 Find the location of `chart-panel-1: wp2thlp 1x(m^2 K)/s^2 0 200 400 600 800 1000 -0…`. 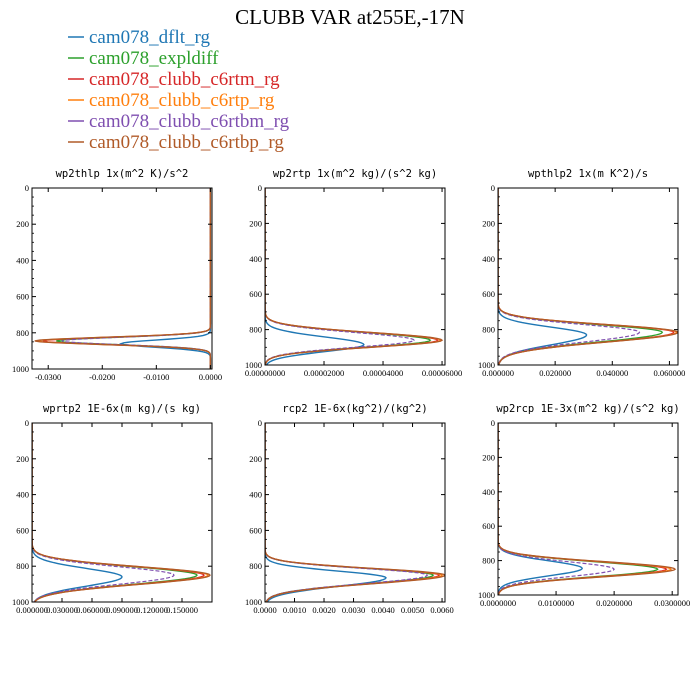

chart-panel-1: wp2thlp 1x(m^2 K)/s^2 0 200 400 600 800 1000 -0… is located at coordinates (117, 275).